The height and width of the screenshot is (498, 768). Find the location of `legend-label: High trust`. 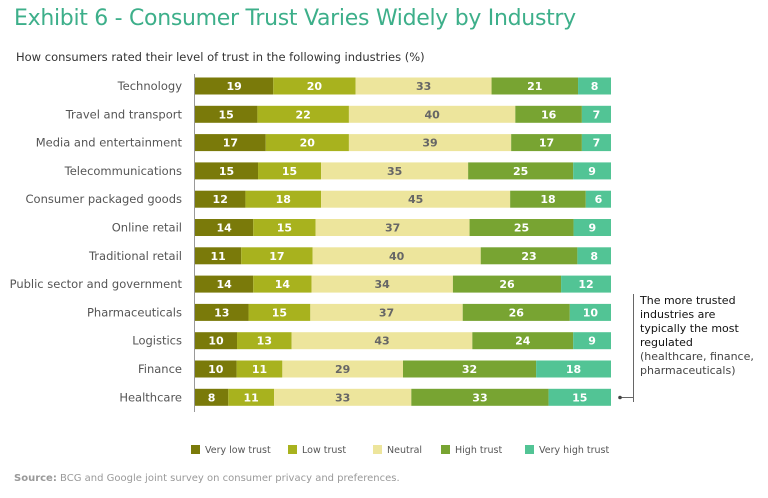

legend-label: High trust is located at coordinates (478, 450).